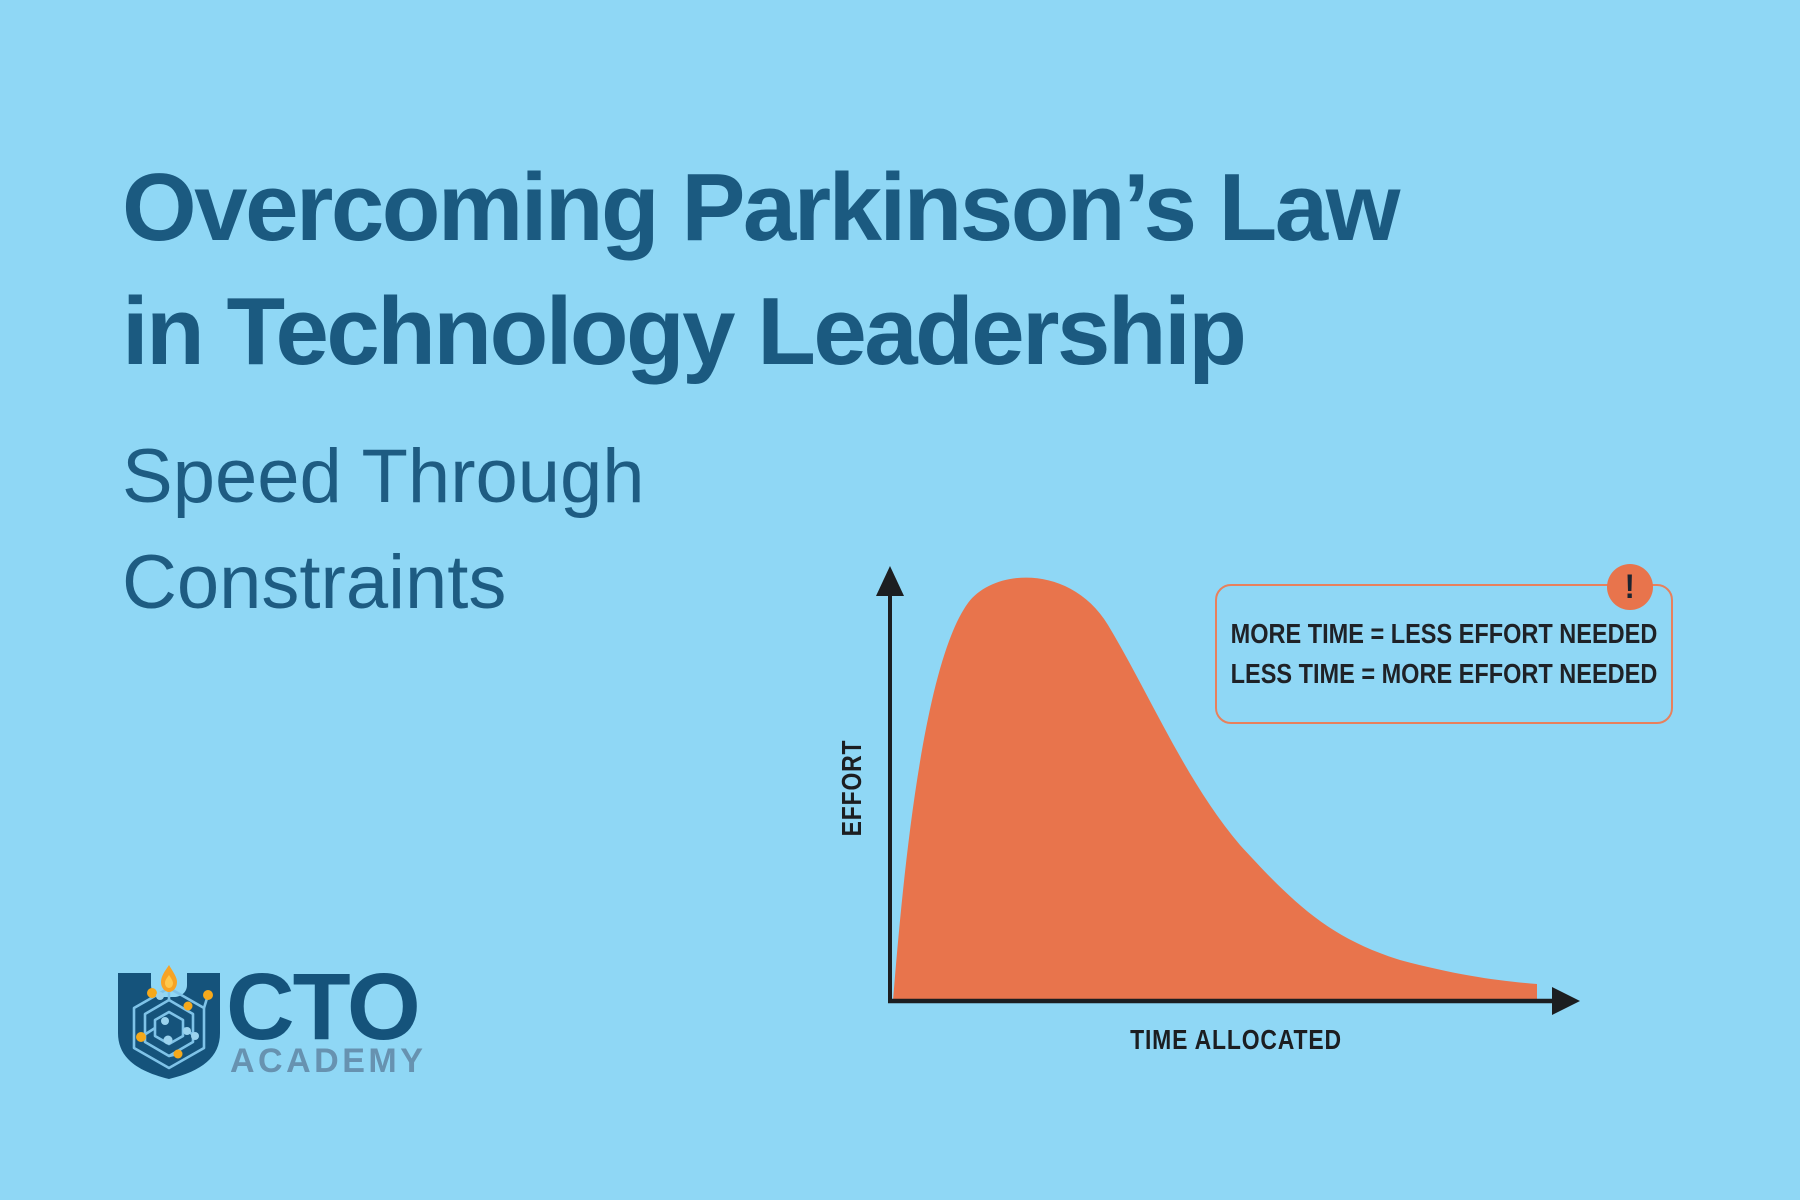 Image resolution: width=1800 pixels, height=1200 pixels. I want to click on callout-line-2: LESS TIME = MORE EFFORT NEEDED, so click(1444, 673).